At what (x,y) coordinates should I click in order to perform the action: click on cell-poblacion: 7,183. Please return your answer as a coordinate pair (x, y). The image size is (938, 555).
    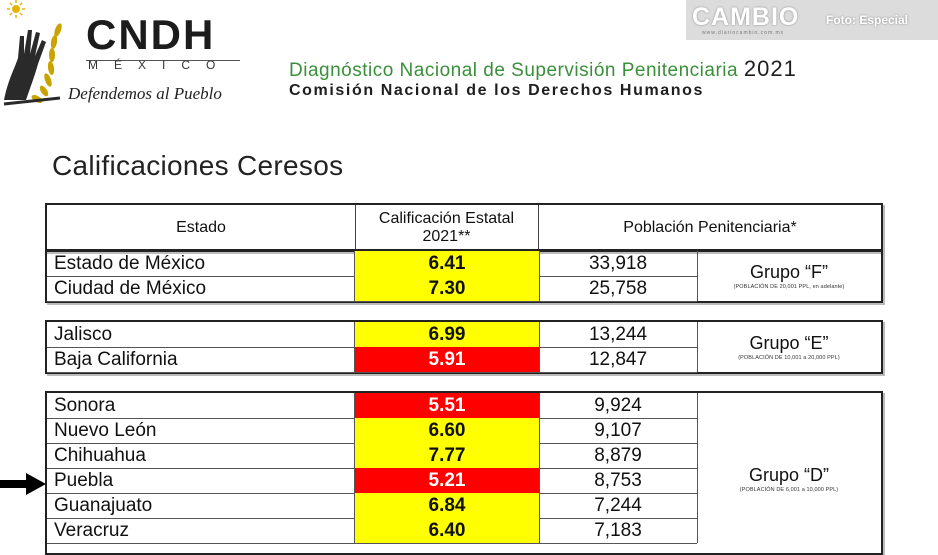
    Looking at the image, I should click on (618, 530).